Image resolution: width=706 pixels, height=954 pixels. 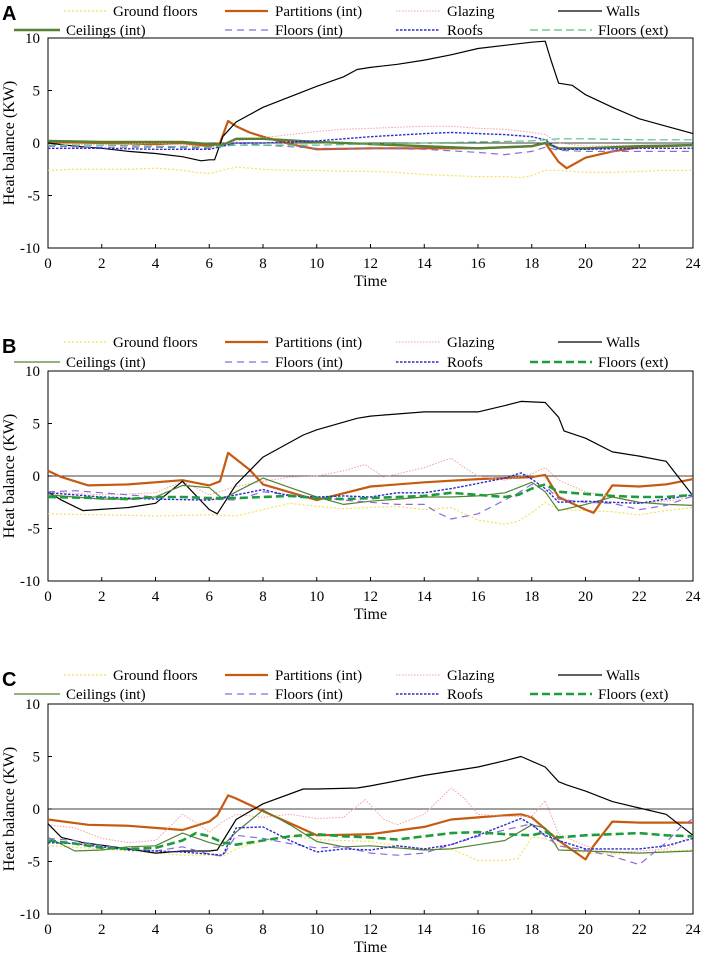 I want to click on series-line-floors-int, so click(x=370, y=149).